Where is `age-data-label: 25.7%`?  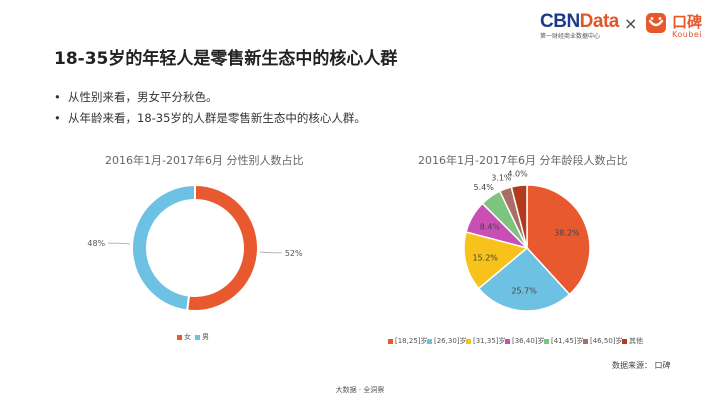
age-data-label: 25.7% is located at coordinates (524, 291).